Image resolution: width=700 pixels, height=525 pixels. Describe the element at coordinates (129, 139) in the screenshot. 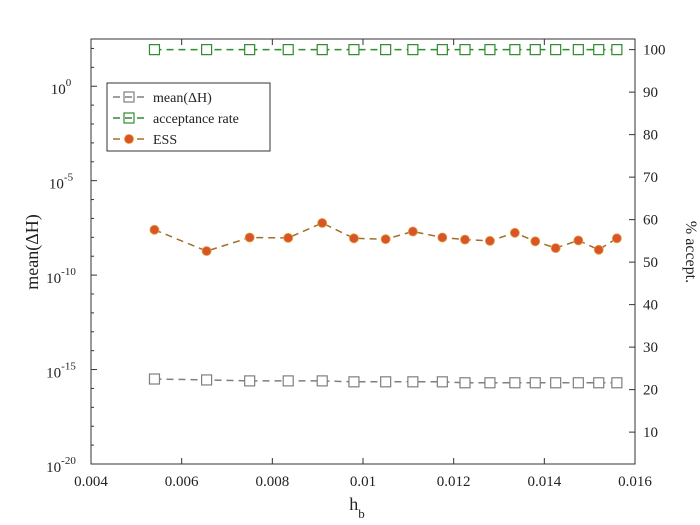

I see `legend-marker-ess` at that location.